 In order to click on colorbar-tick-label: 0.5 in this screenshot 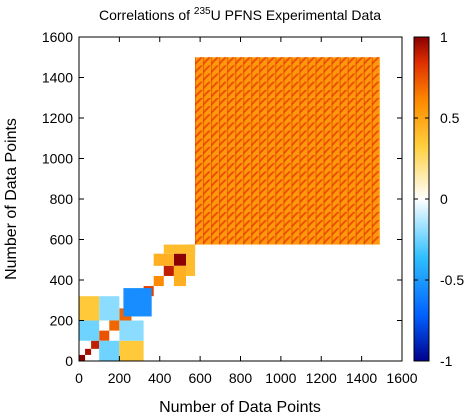, I will do `click(450, 118)`.